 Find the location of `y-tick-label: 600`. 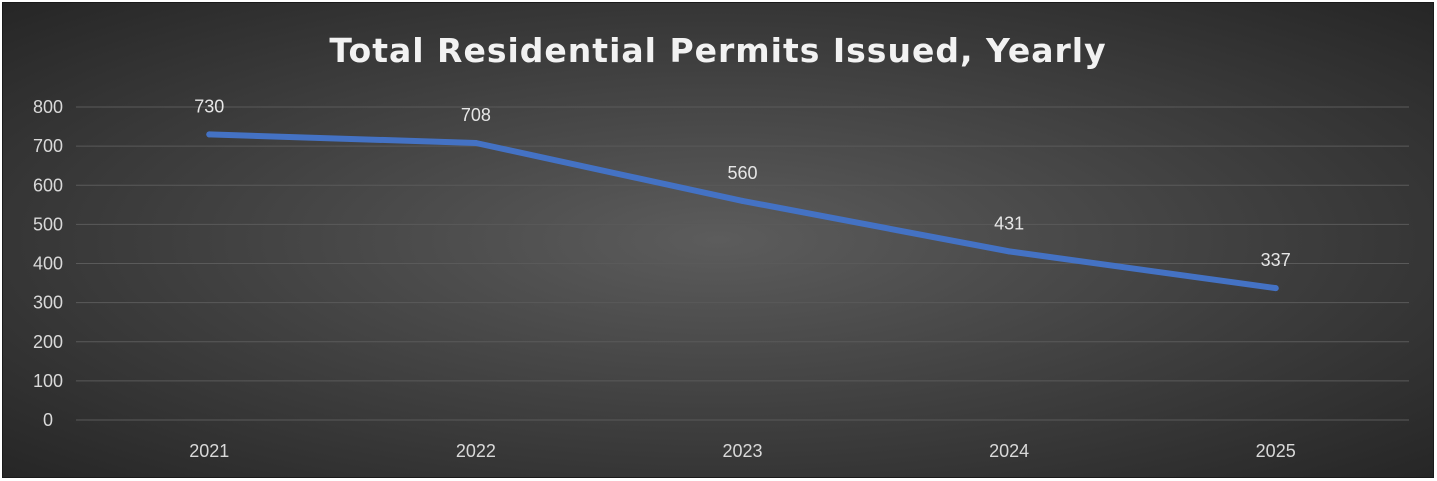

y-tick-label: 600 is located at coordinates (48, 185).